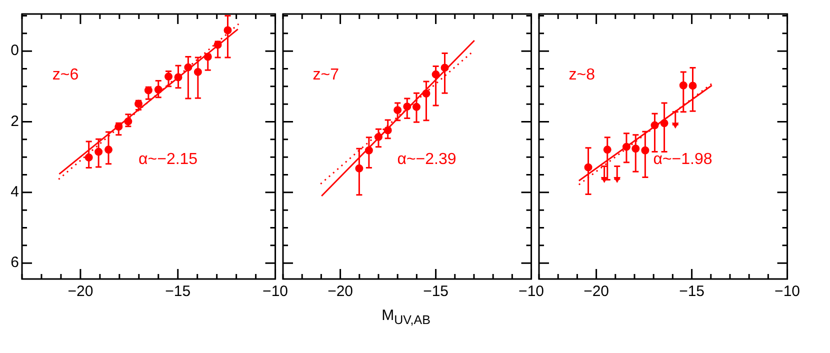 This screenshot has width=830, height=353. What do you see at coordinates (14, 263) in the screenshot?
I see `y-tick-label: 6` at bounding box center [14, 263].